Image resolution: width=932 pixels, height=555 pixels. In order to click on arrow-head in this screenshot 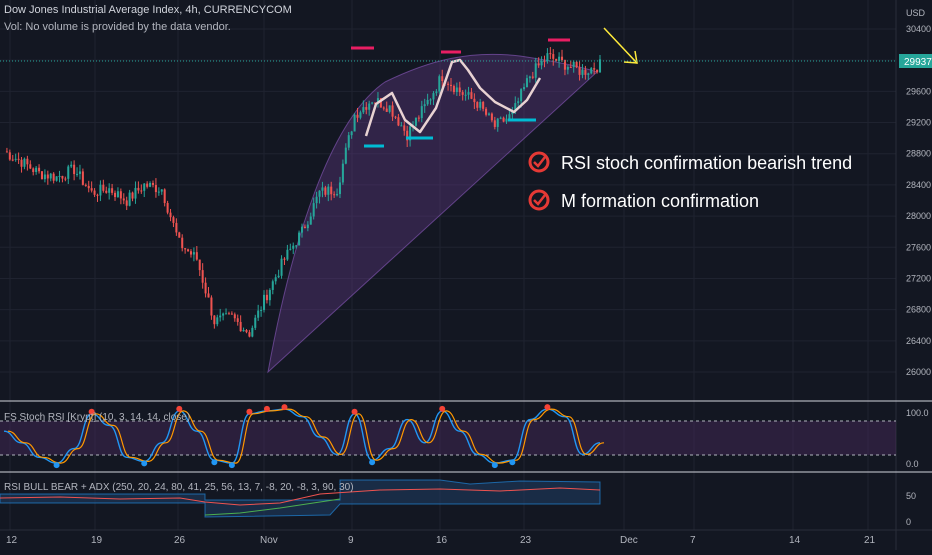, I will do `click(630, 57)`.